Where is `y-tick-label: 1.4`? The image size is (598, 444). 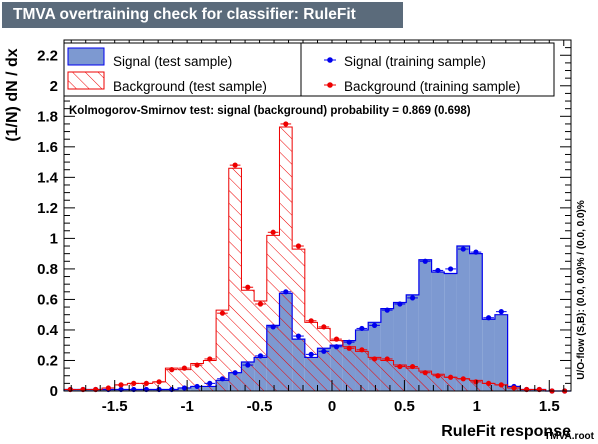 y-tick-label: 1.4 is located at coordinates (48, 177).